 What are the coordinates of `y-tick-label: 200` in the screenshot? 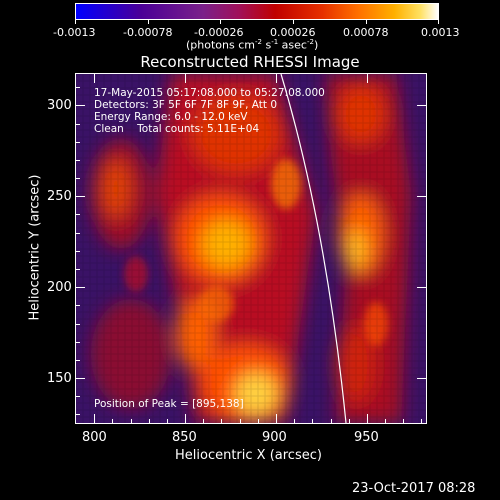 It's located at (59, 287).